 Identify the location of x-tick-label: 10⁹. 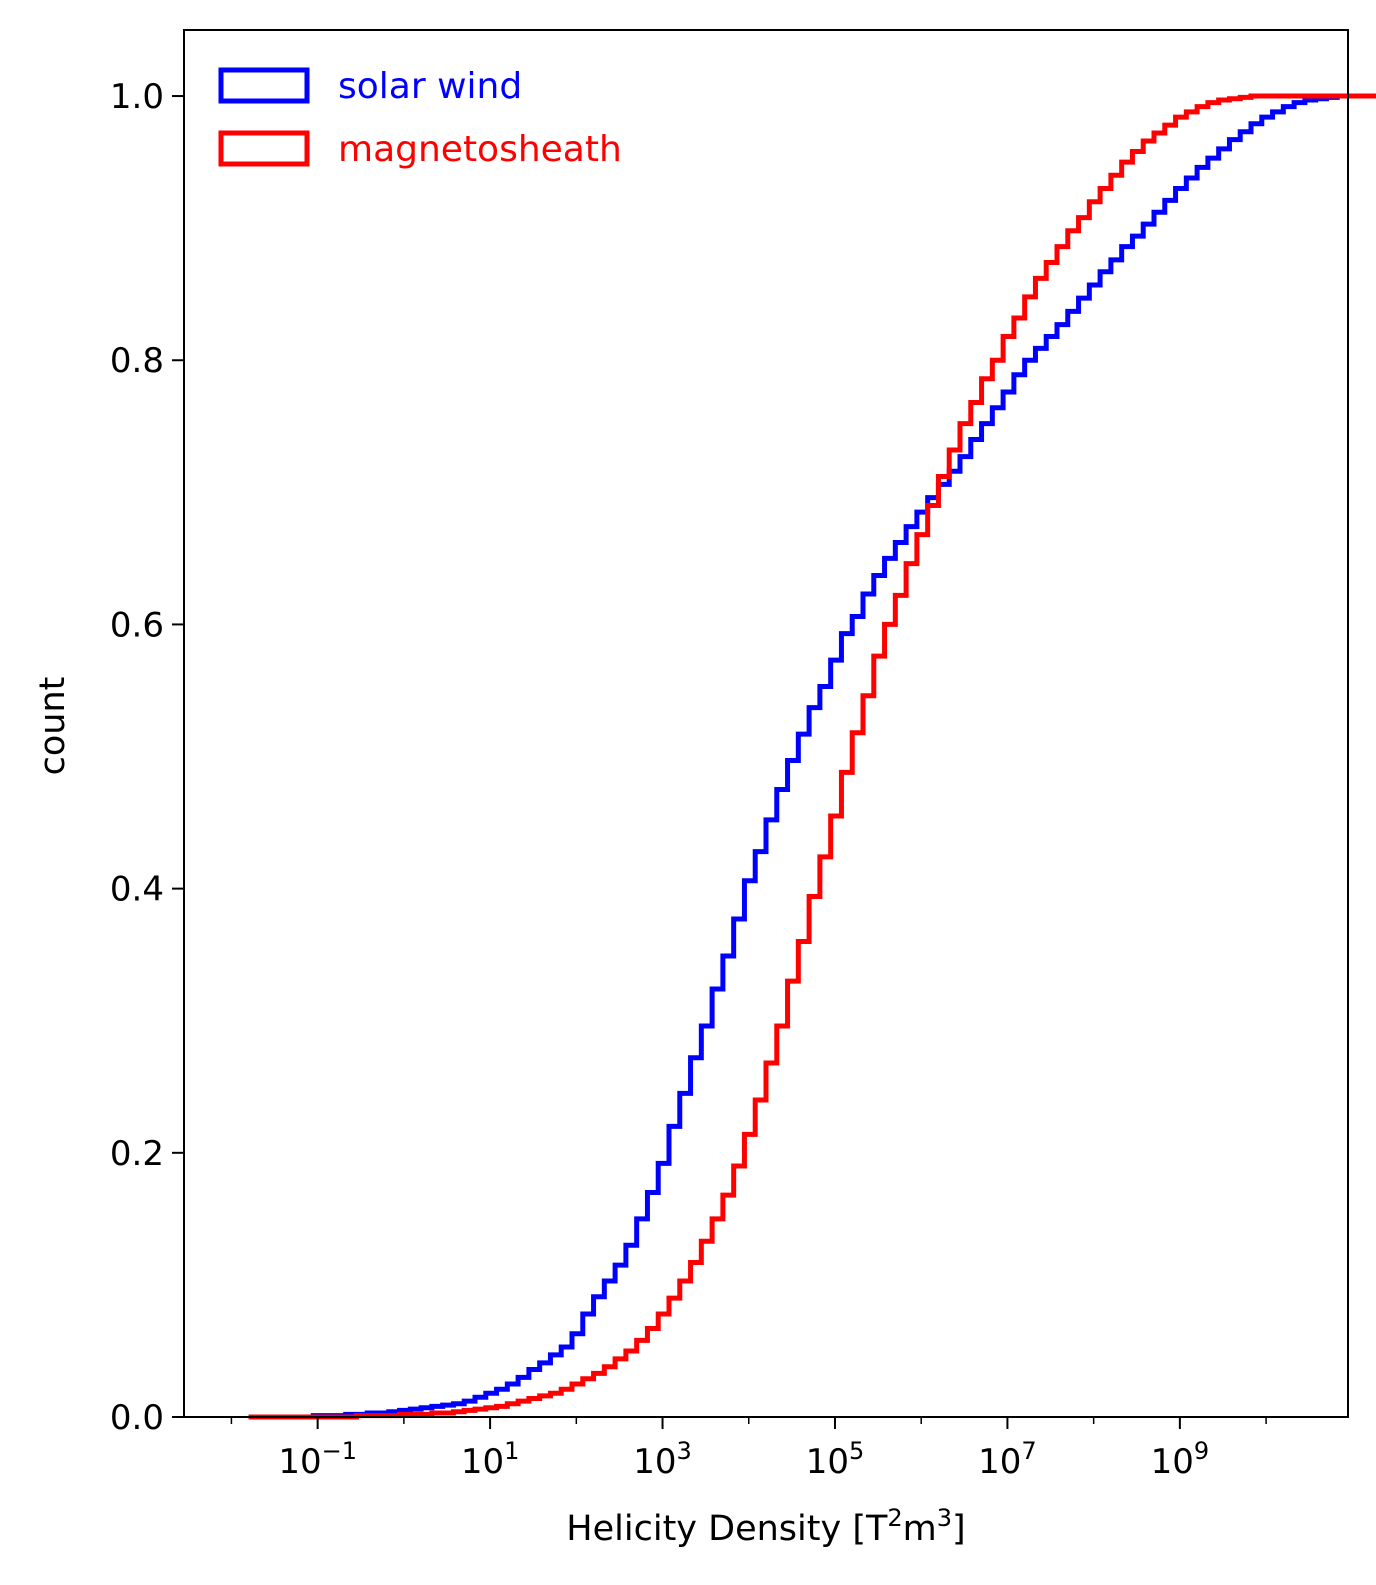
(1180, 1459).